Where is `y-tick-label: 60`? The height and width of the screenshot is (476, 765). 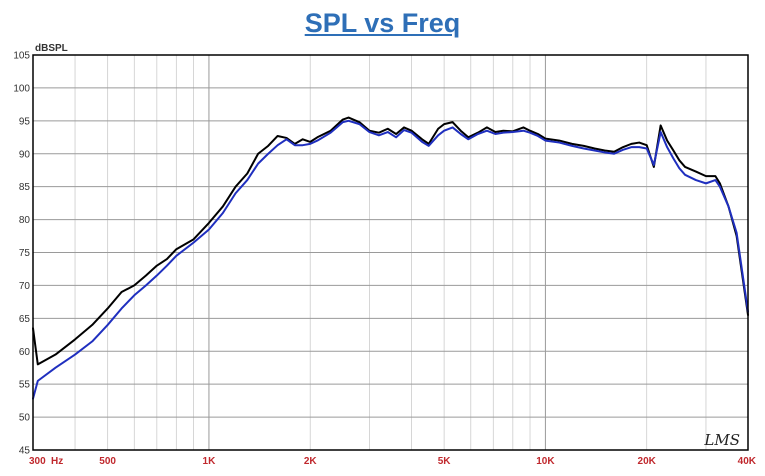
y-tick-label: 60 is located at coordinates (25, 352).